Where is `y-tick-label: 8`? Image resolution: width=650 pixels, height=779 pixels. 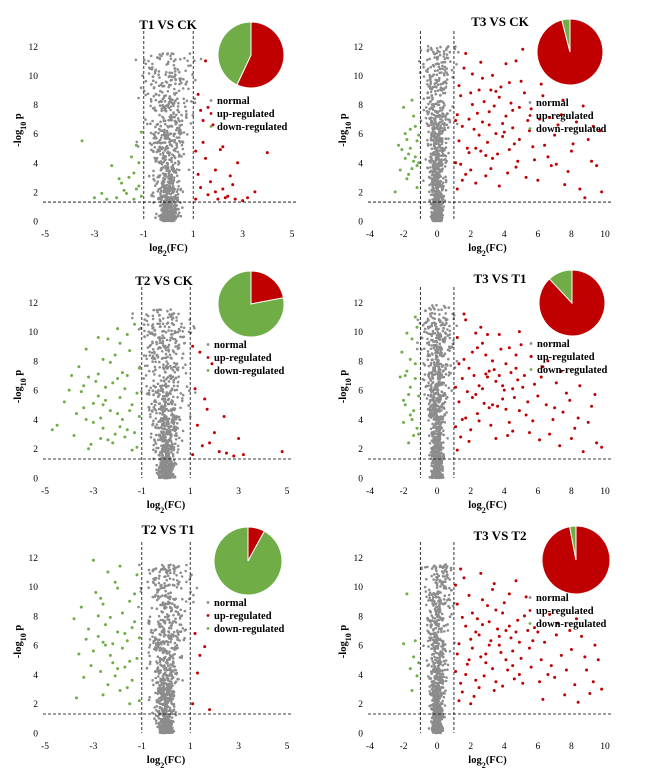 y-tick-label: 8 is located at coordinates (35, 362).